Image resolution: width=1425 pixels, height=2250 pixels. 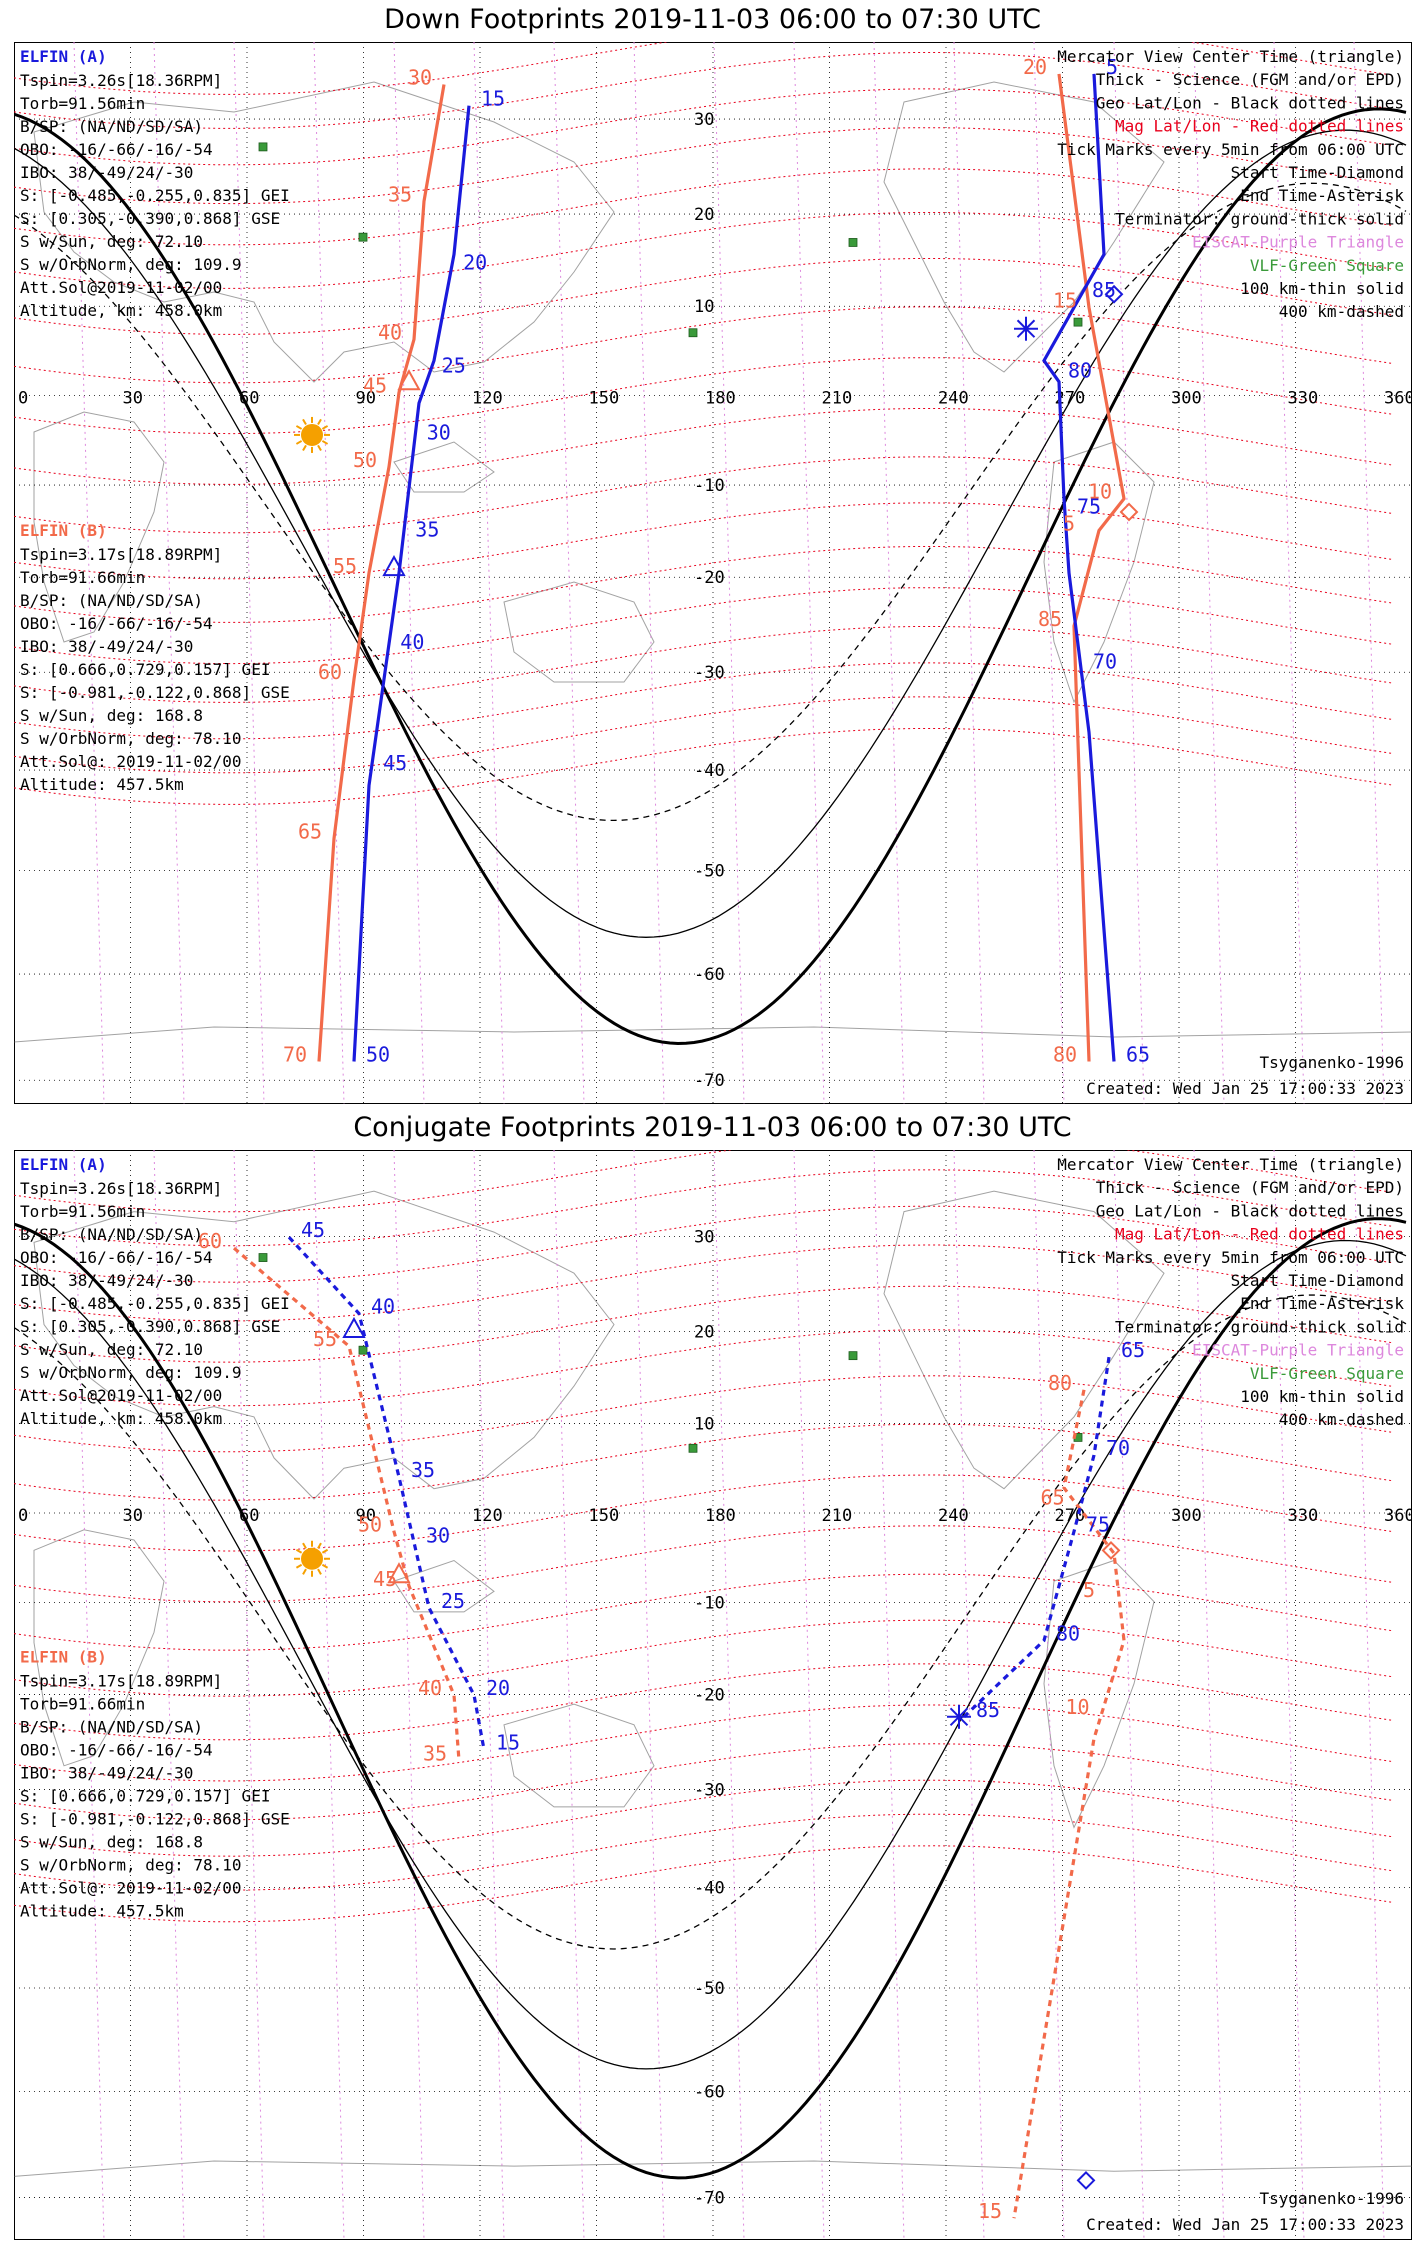 What do you see at coordinates (150, 218) in the screenshot?
I see `elfin-a-param: S: [0.305,-0.390,0.868] GSE` at bounding box center [150, 218].